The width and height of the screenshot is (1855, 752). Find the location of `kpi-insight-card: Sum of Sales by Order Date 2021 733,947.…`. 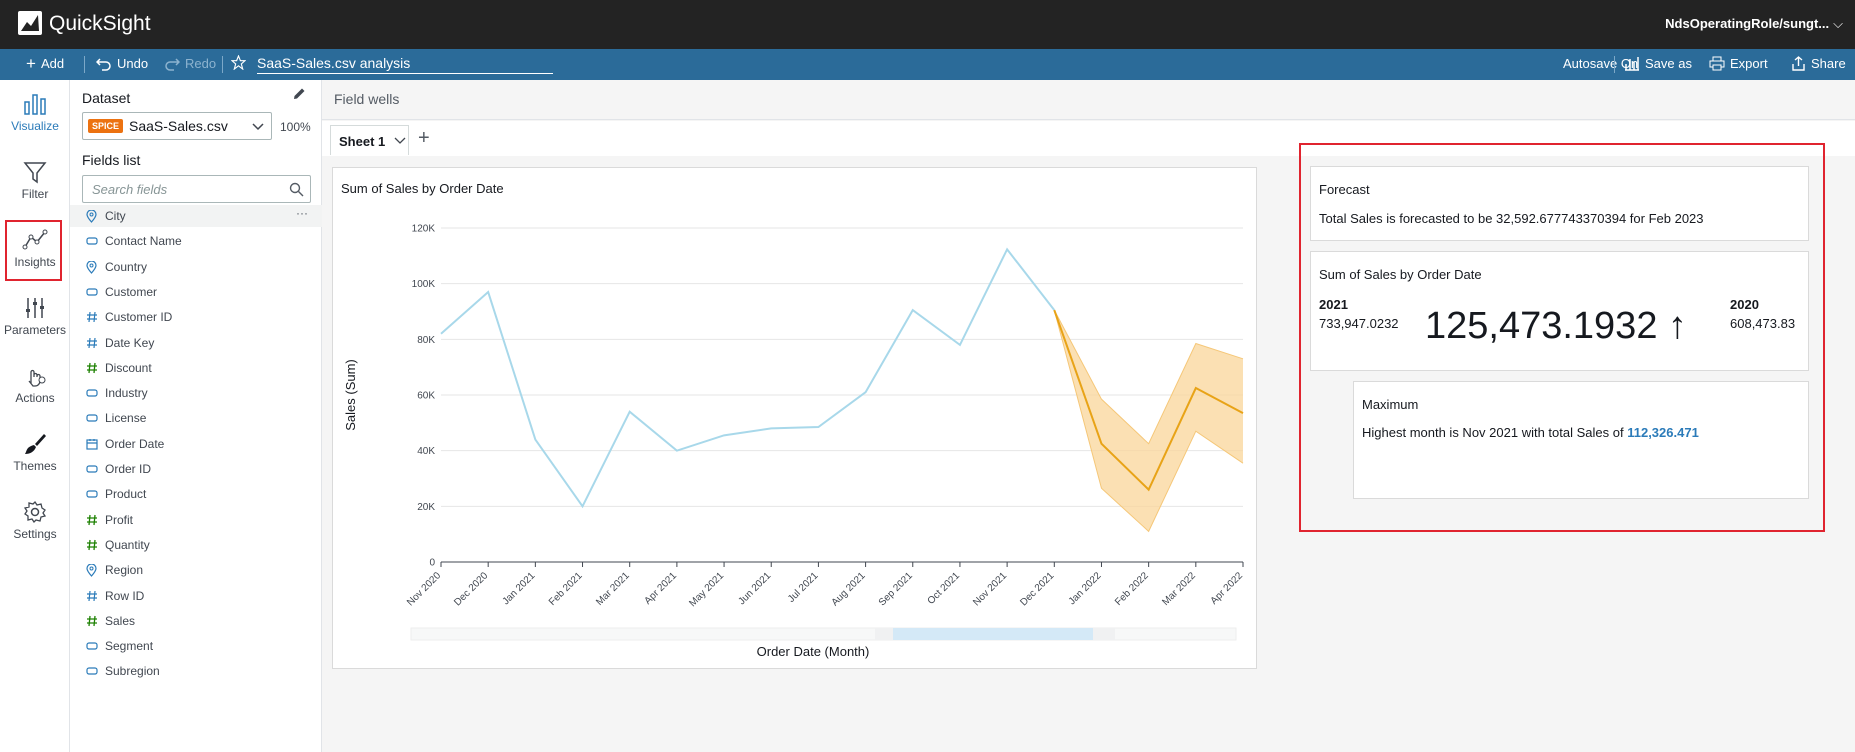

kpi-insight-card: Sum of Sales by Order Date 2021 733,947.… is located at coordinates (1559, 311).